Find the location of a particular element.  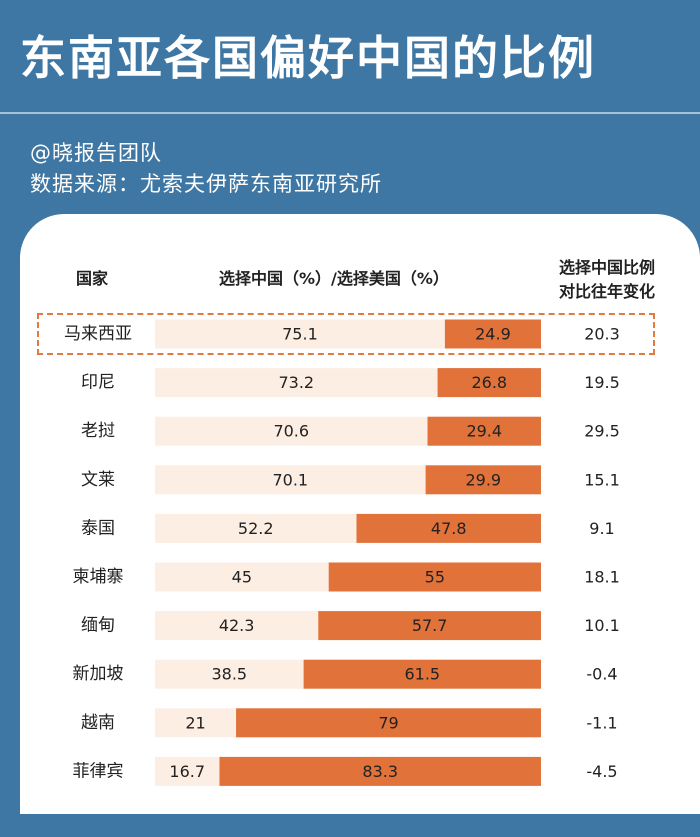

usa-value-label: 55 is located at coordinates (435, 577).